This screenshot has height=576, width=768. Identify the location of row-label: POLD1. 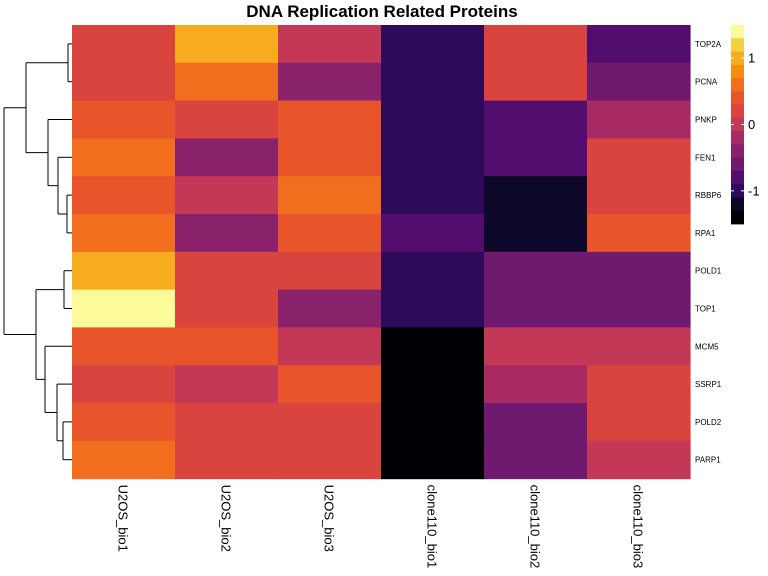
(708, 271).